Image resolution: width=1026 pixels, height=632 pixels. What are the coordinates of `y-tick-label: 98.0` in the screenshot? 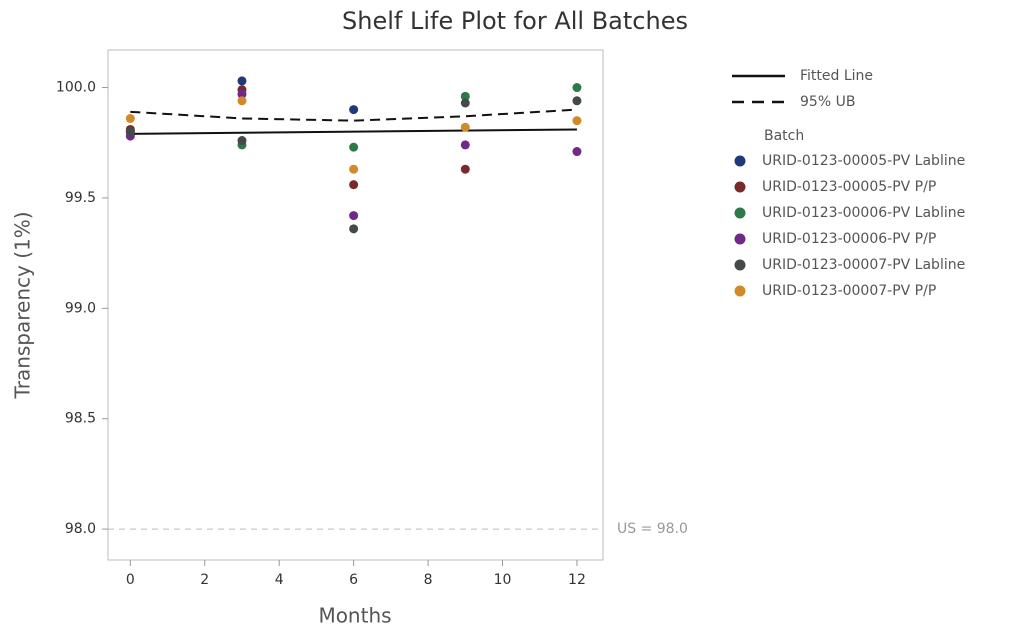 It's located at (80, 529).